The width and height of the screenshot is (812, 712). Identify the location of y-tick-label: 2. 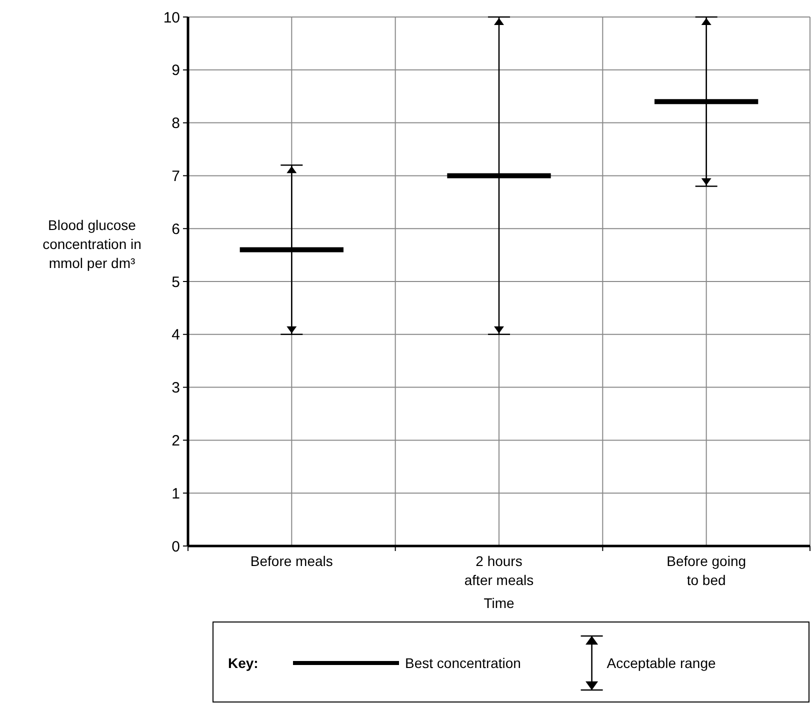
(176, 441).